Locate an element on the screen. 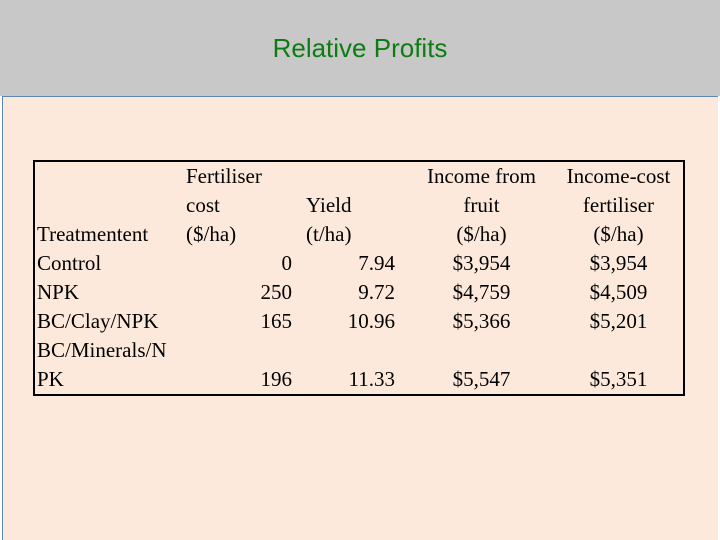  header-yield-line-2: Yield is located at coordinates (329, 205).